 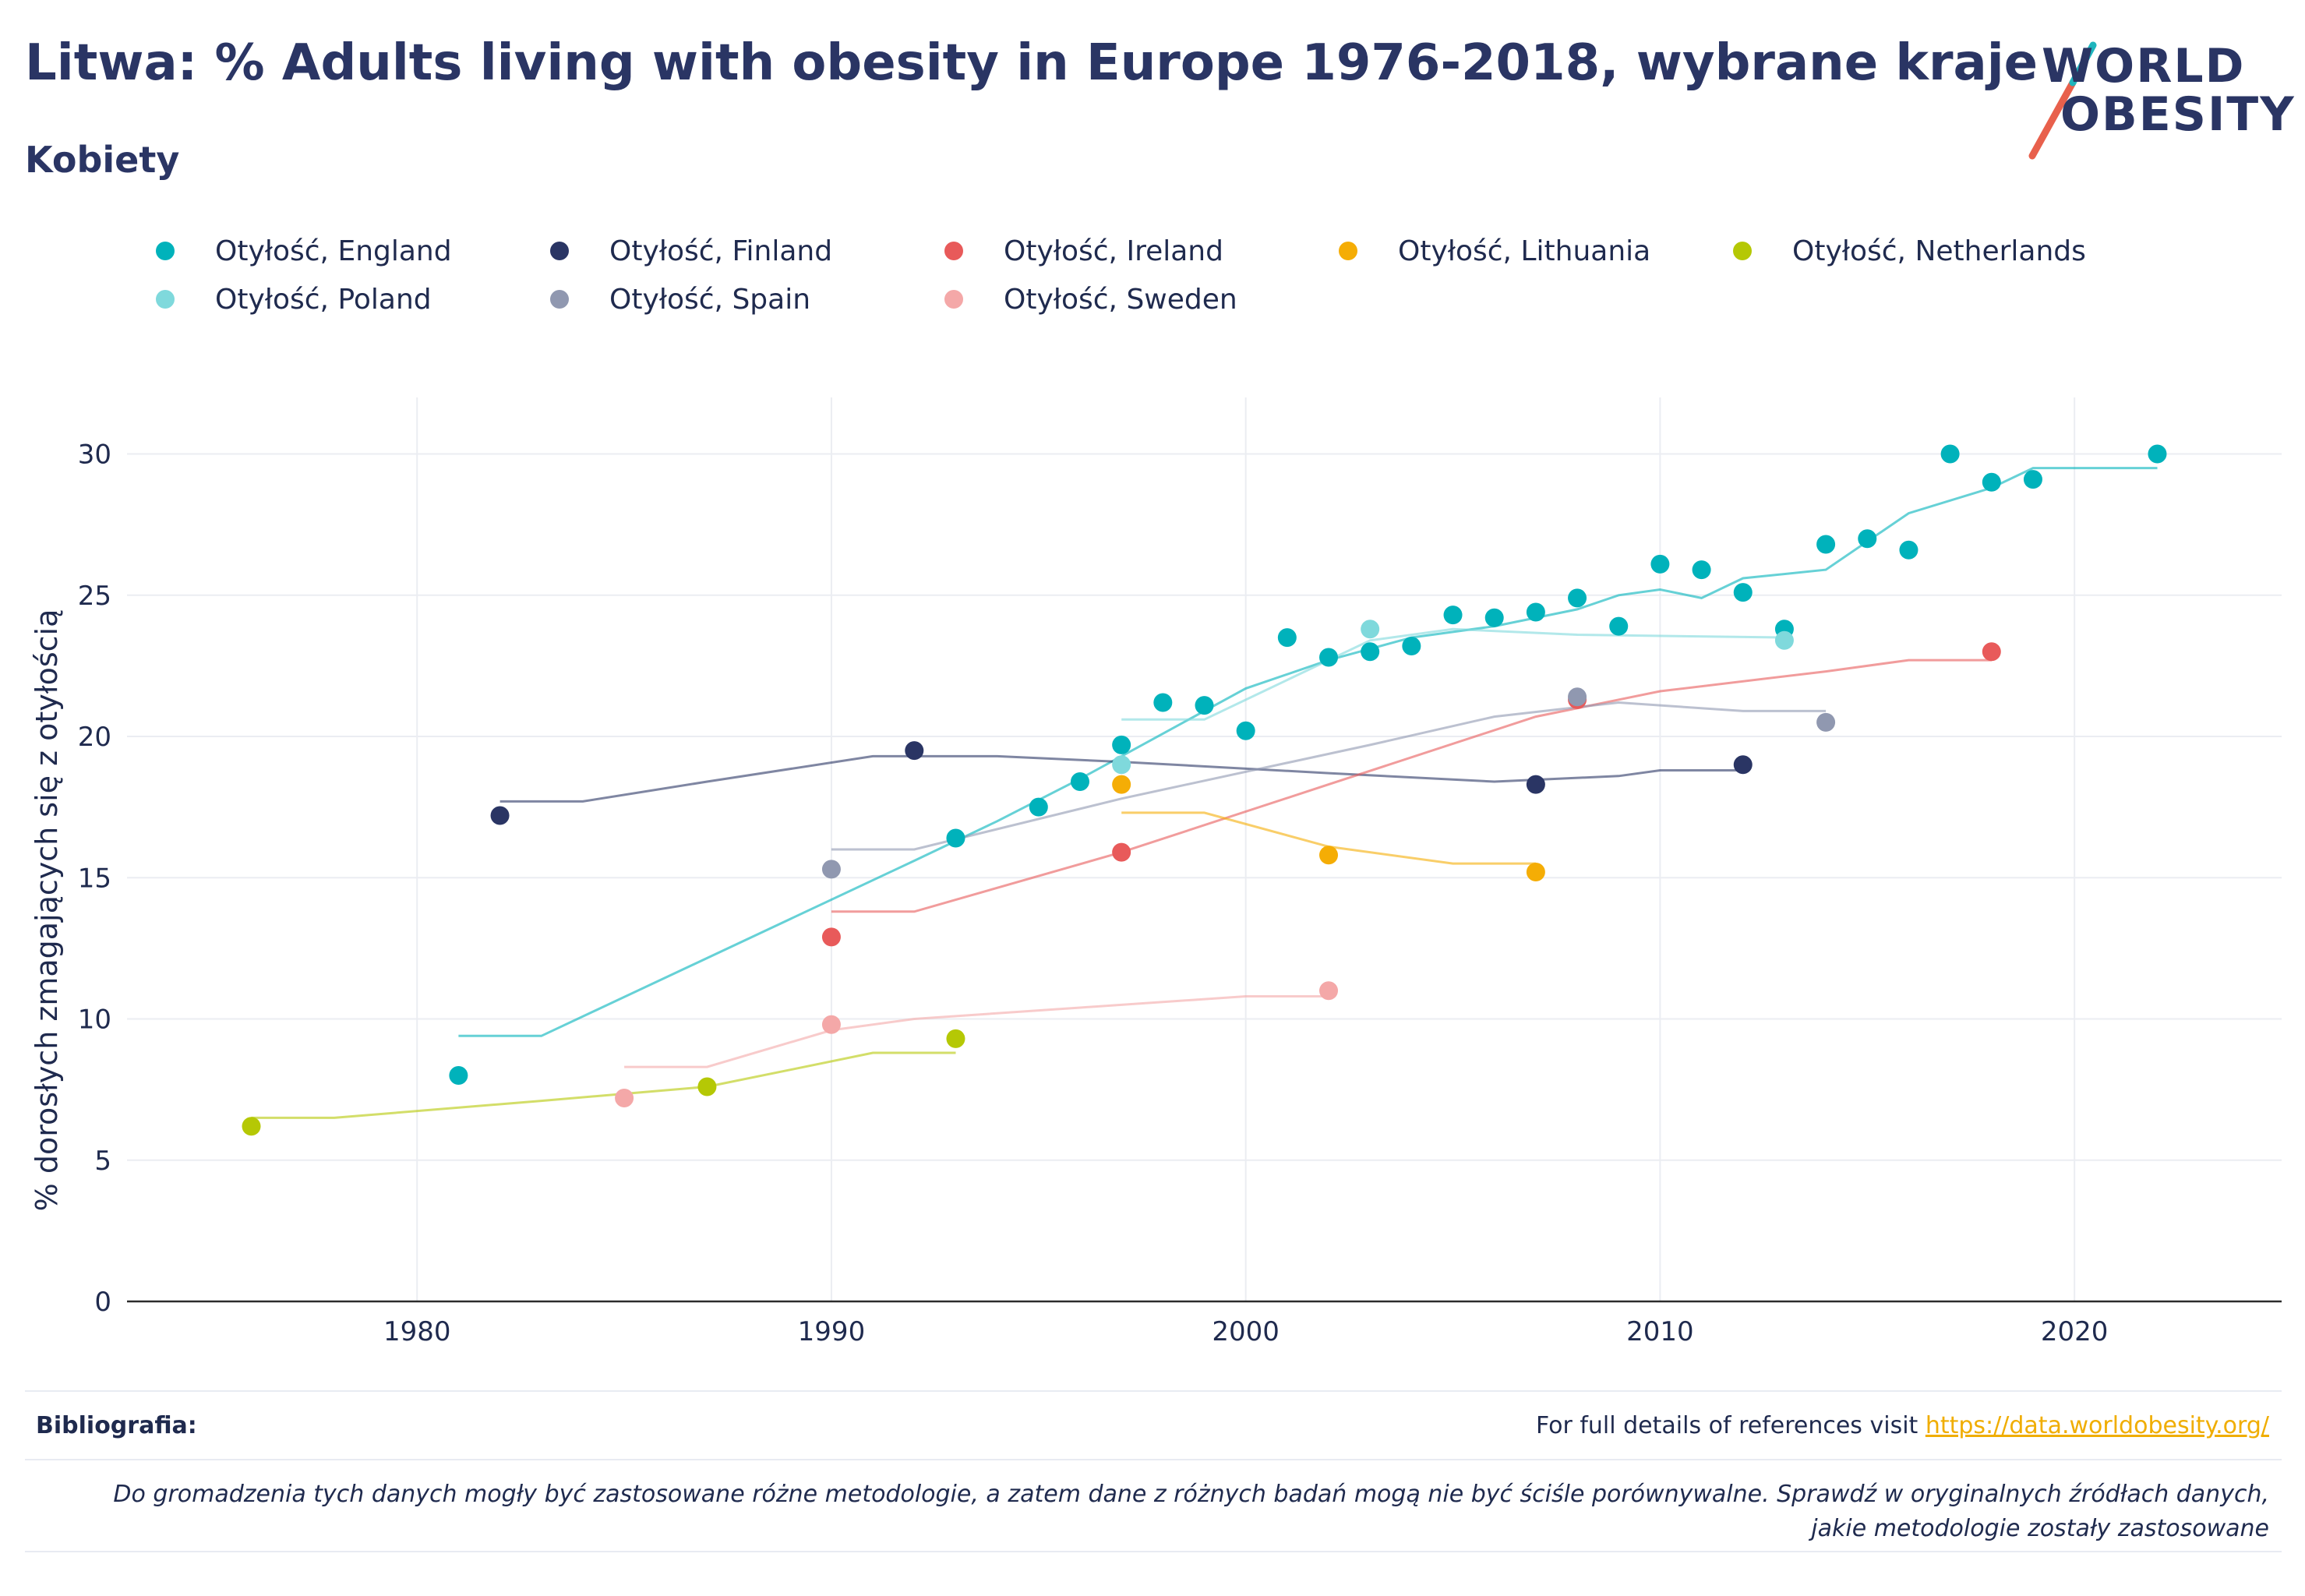 I want to click on legend-label: Otyłość, Sweden, so click(x=1120, y=299).